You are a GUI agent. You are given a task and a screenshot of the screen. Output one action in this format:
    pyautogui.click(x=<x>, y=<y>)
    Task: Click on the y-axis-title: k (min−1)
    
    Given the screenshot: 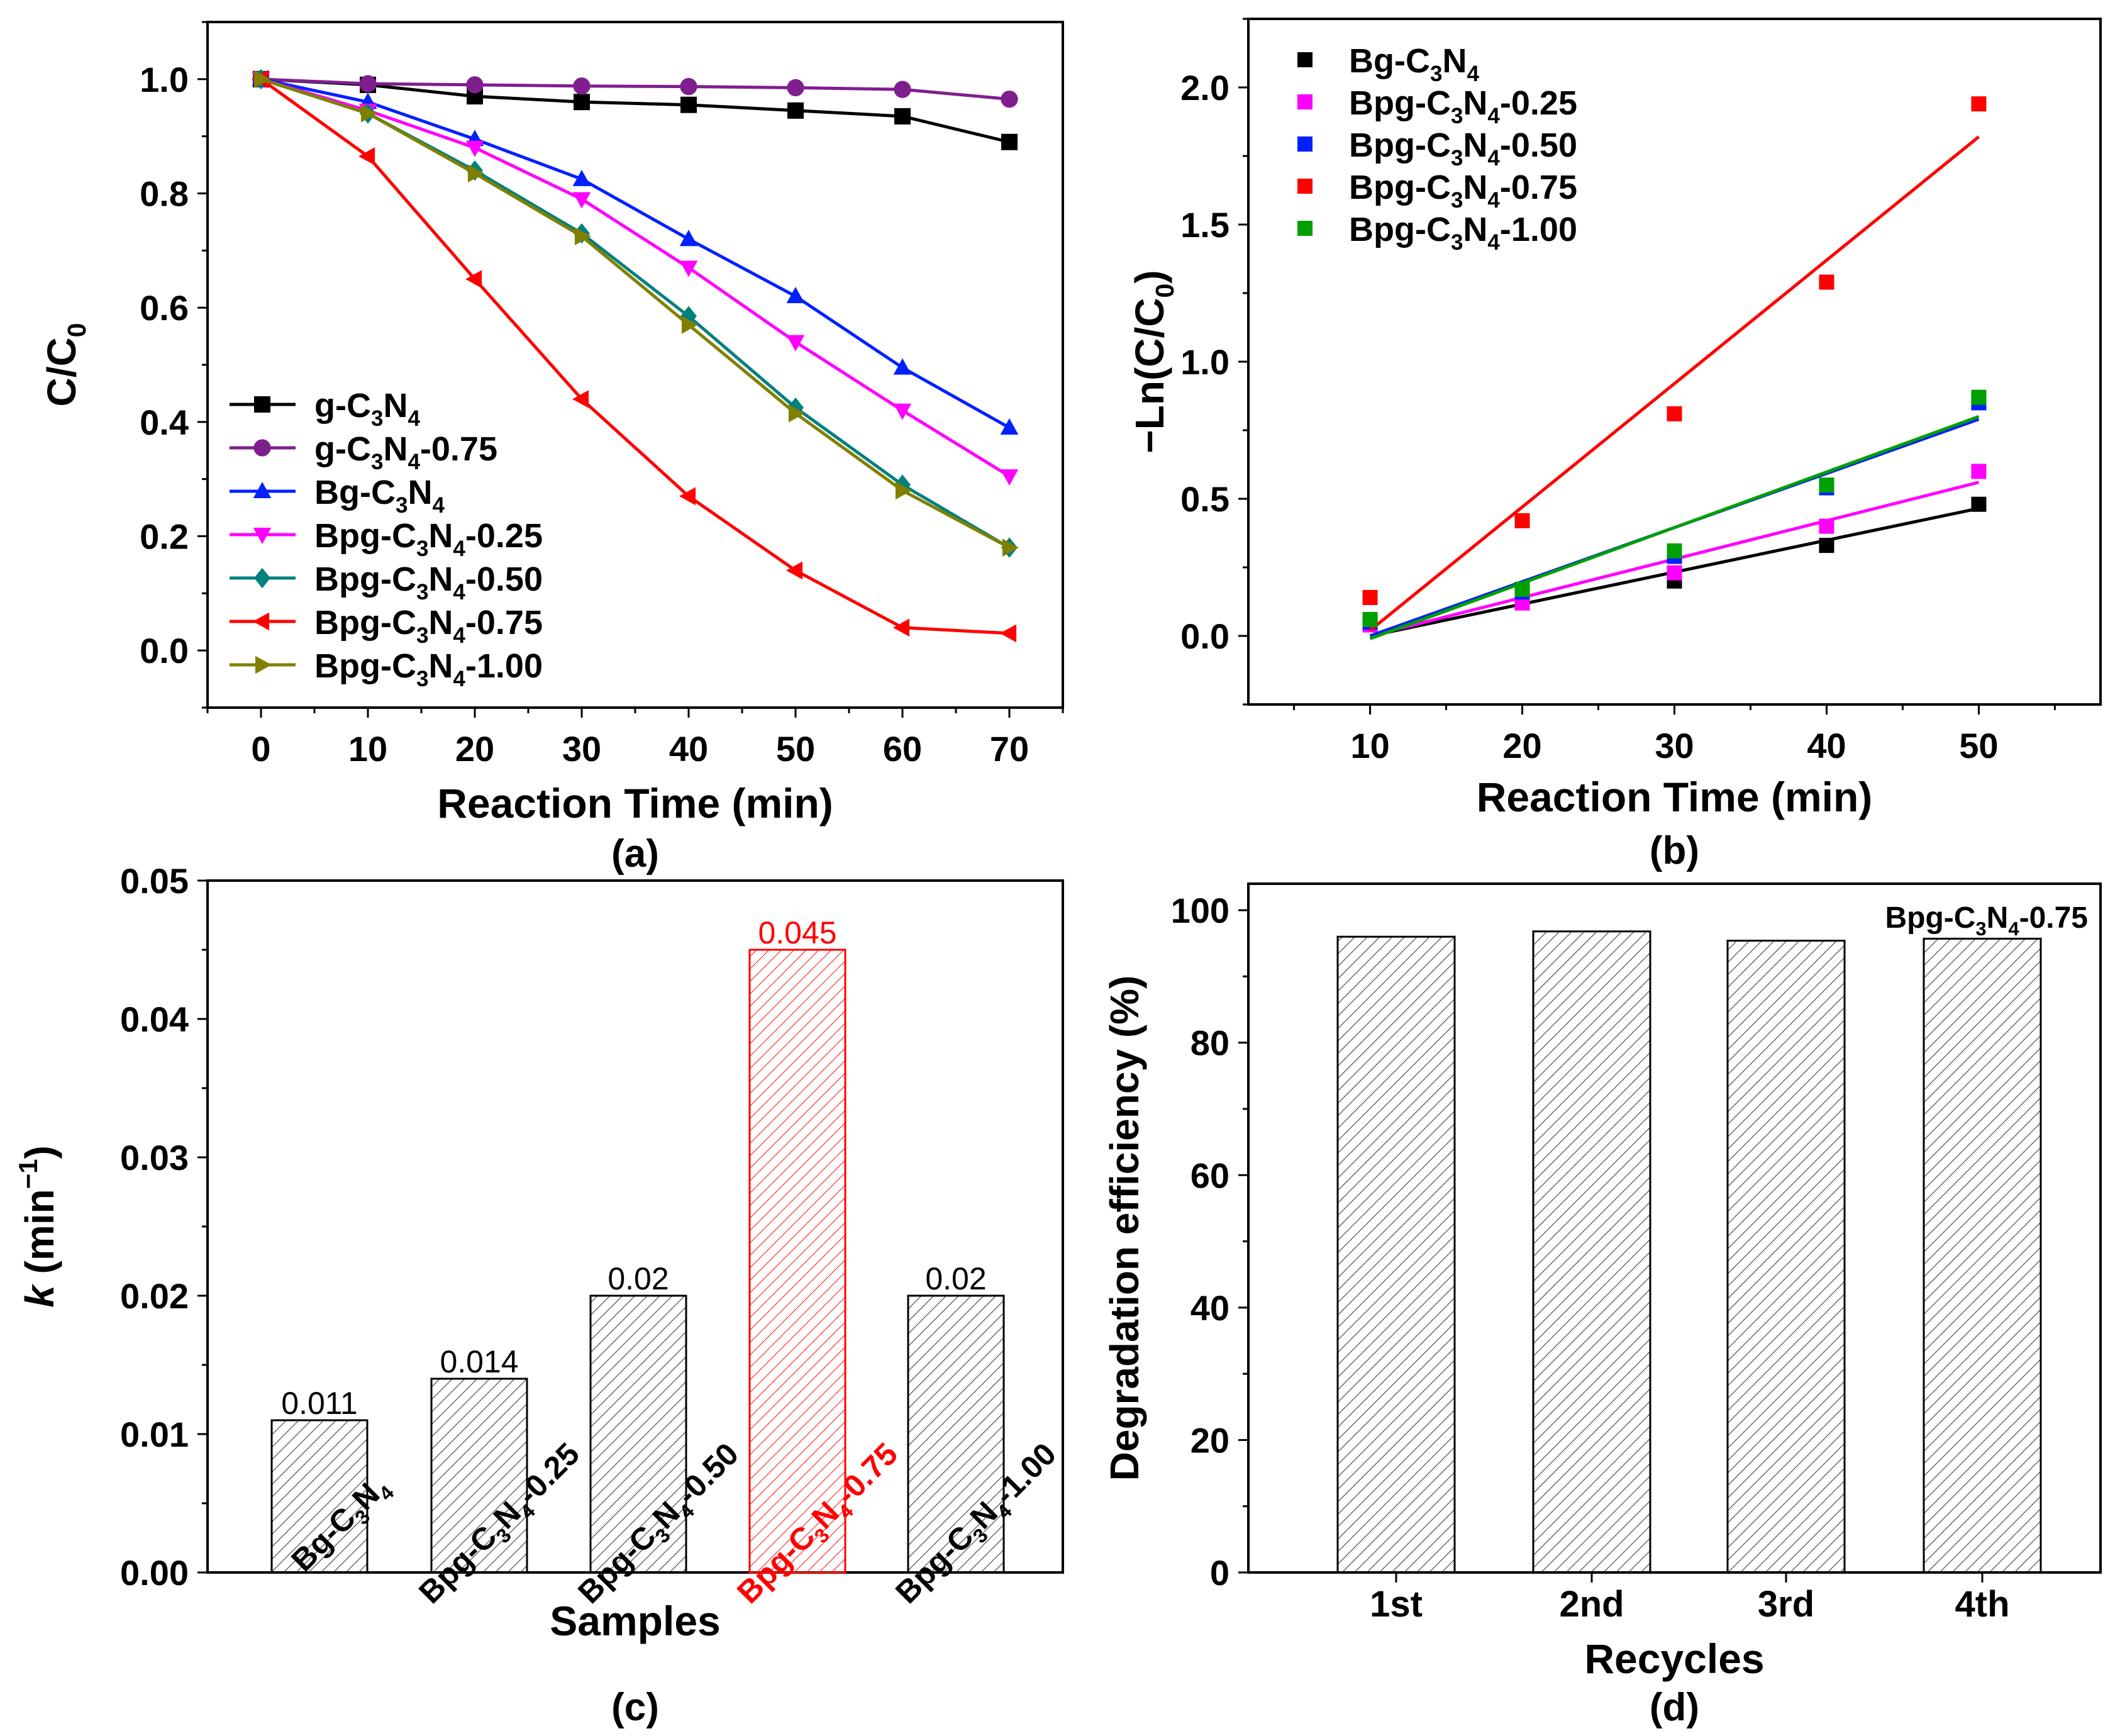 What is the action you would take?
    pyautogui.click(x=37, y=1226)
    